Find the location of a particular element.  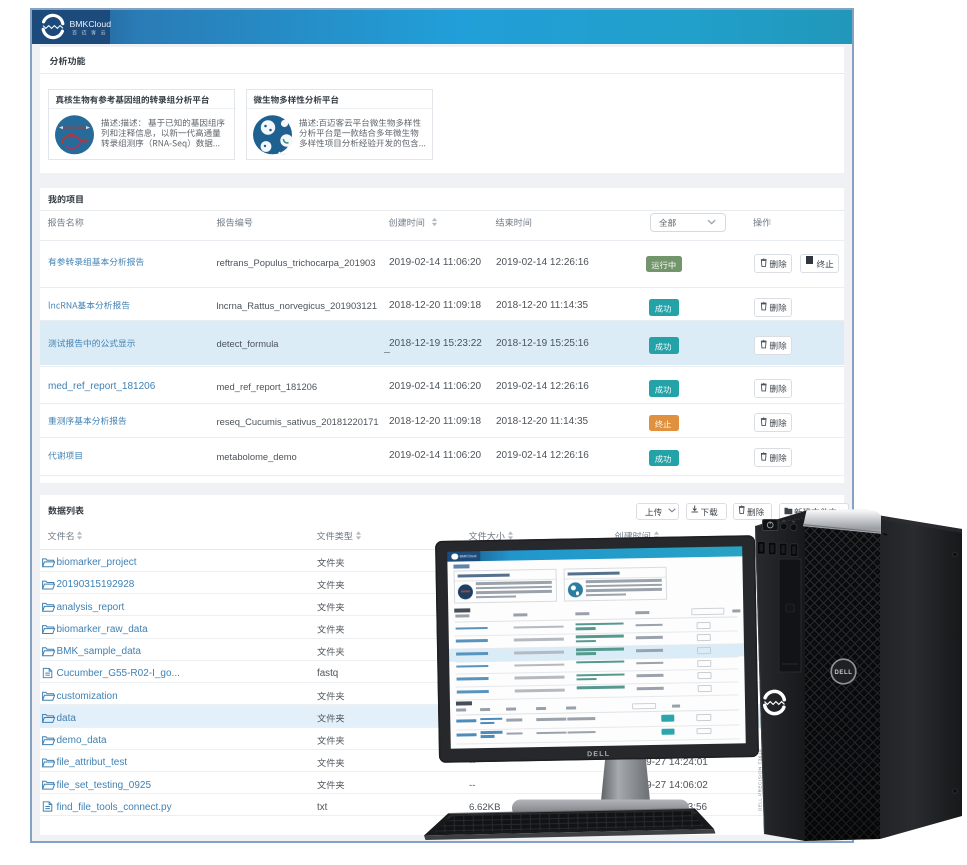

svg-text: DELL is located at coordinates (843, 673).